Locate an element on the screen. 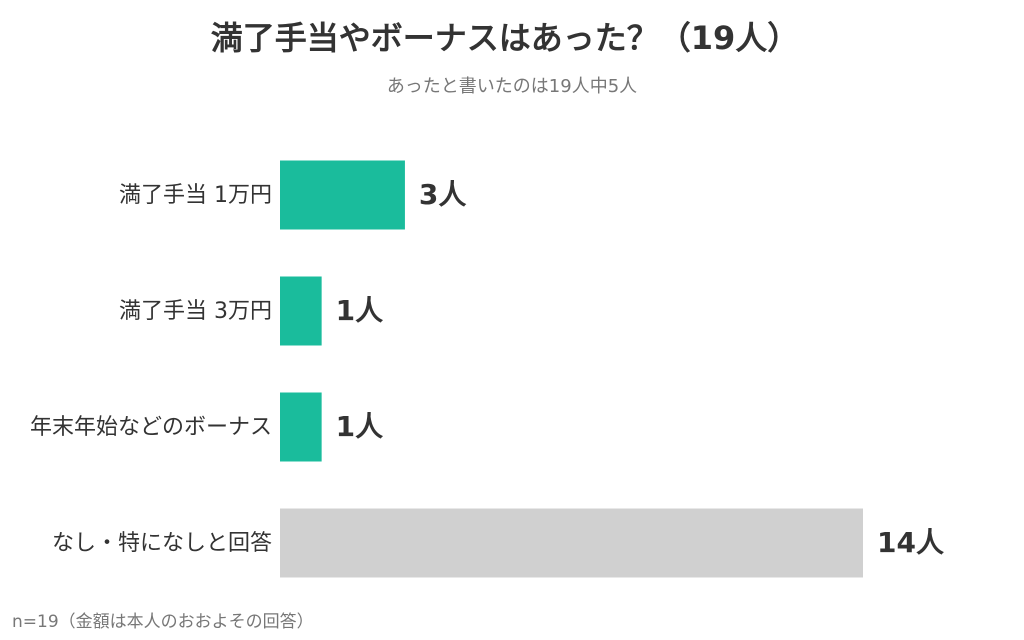 Image resolution: width=1024 pixels, height=640 pixels. value-label: 3人 is located at coordinates (442, 194).